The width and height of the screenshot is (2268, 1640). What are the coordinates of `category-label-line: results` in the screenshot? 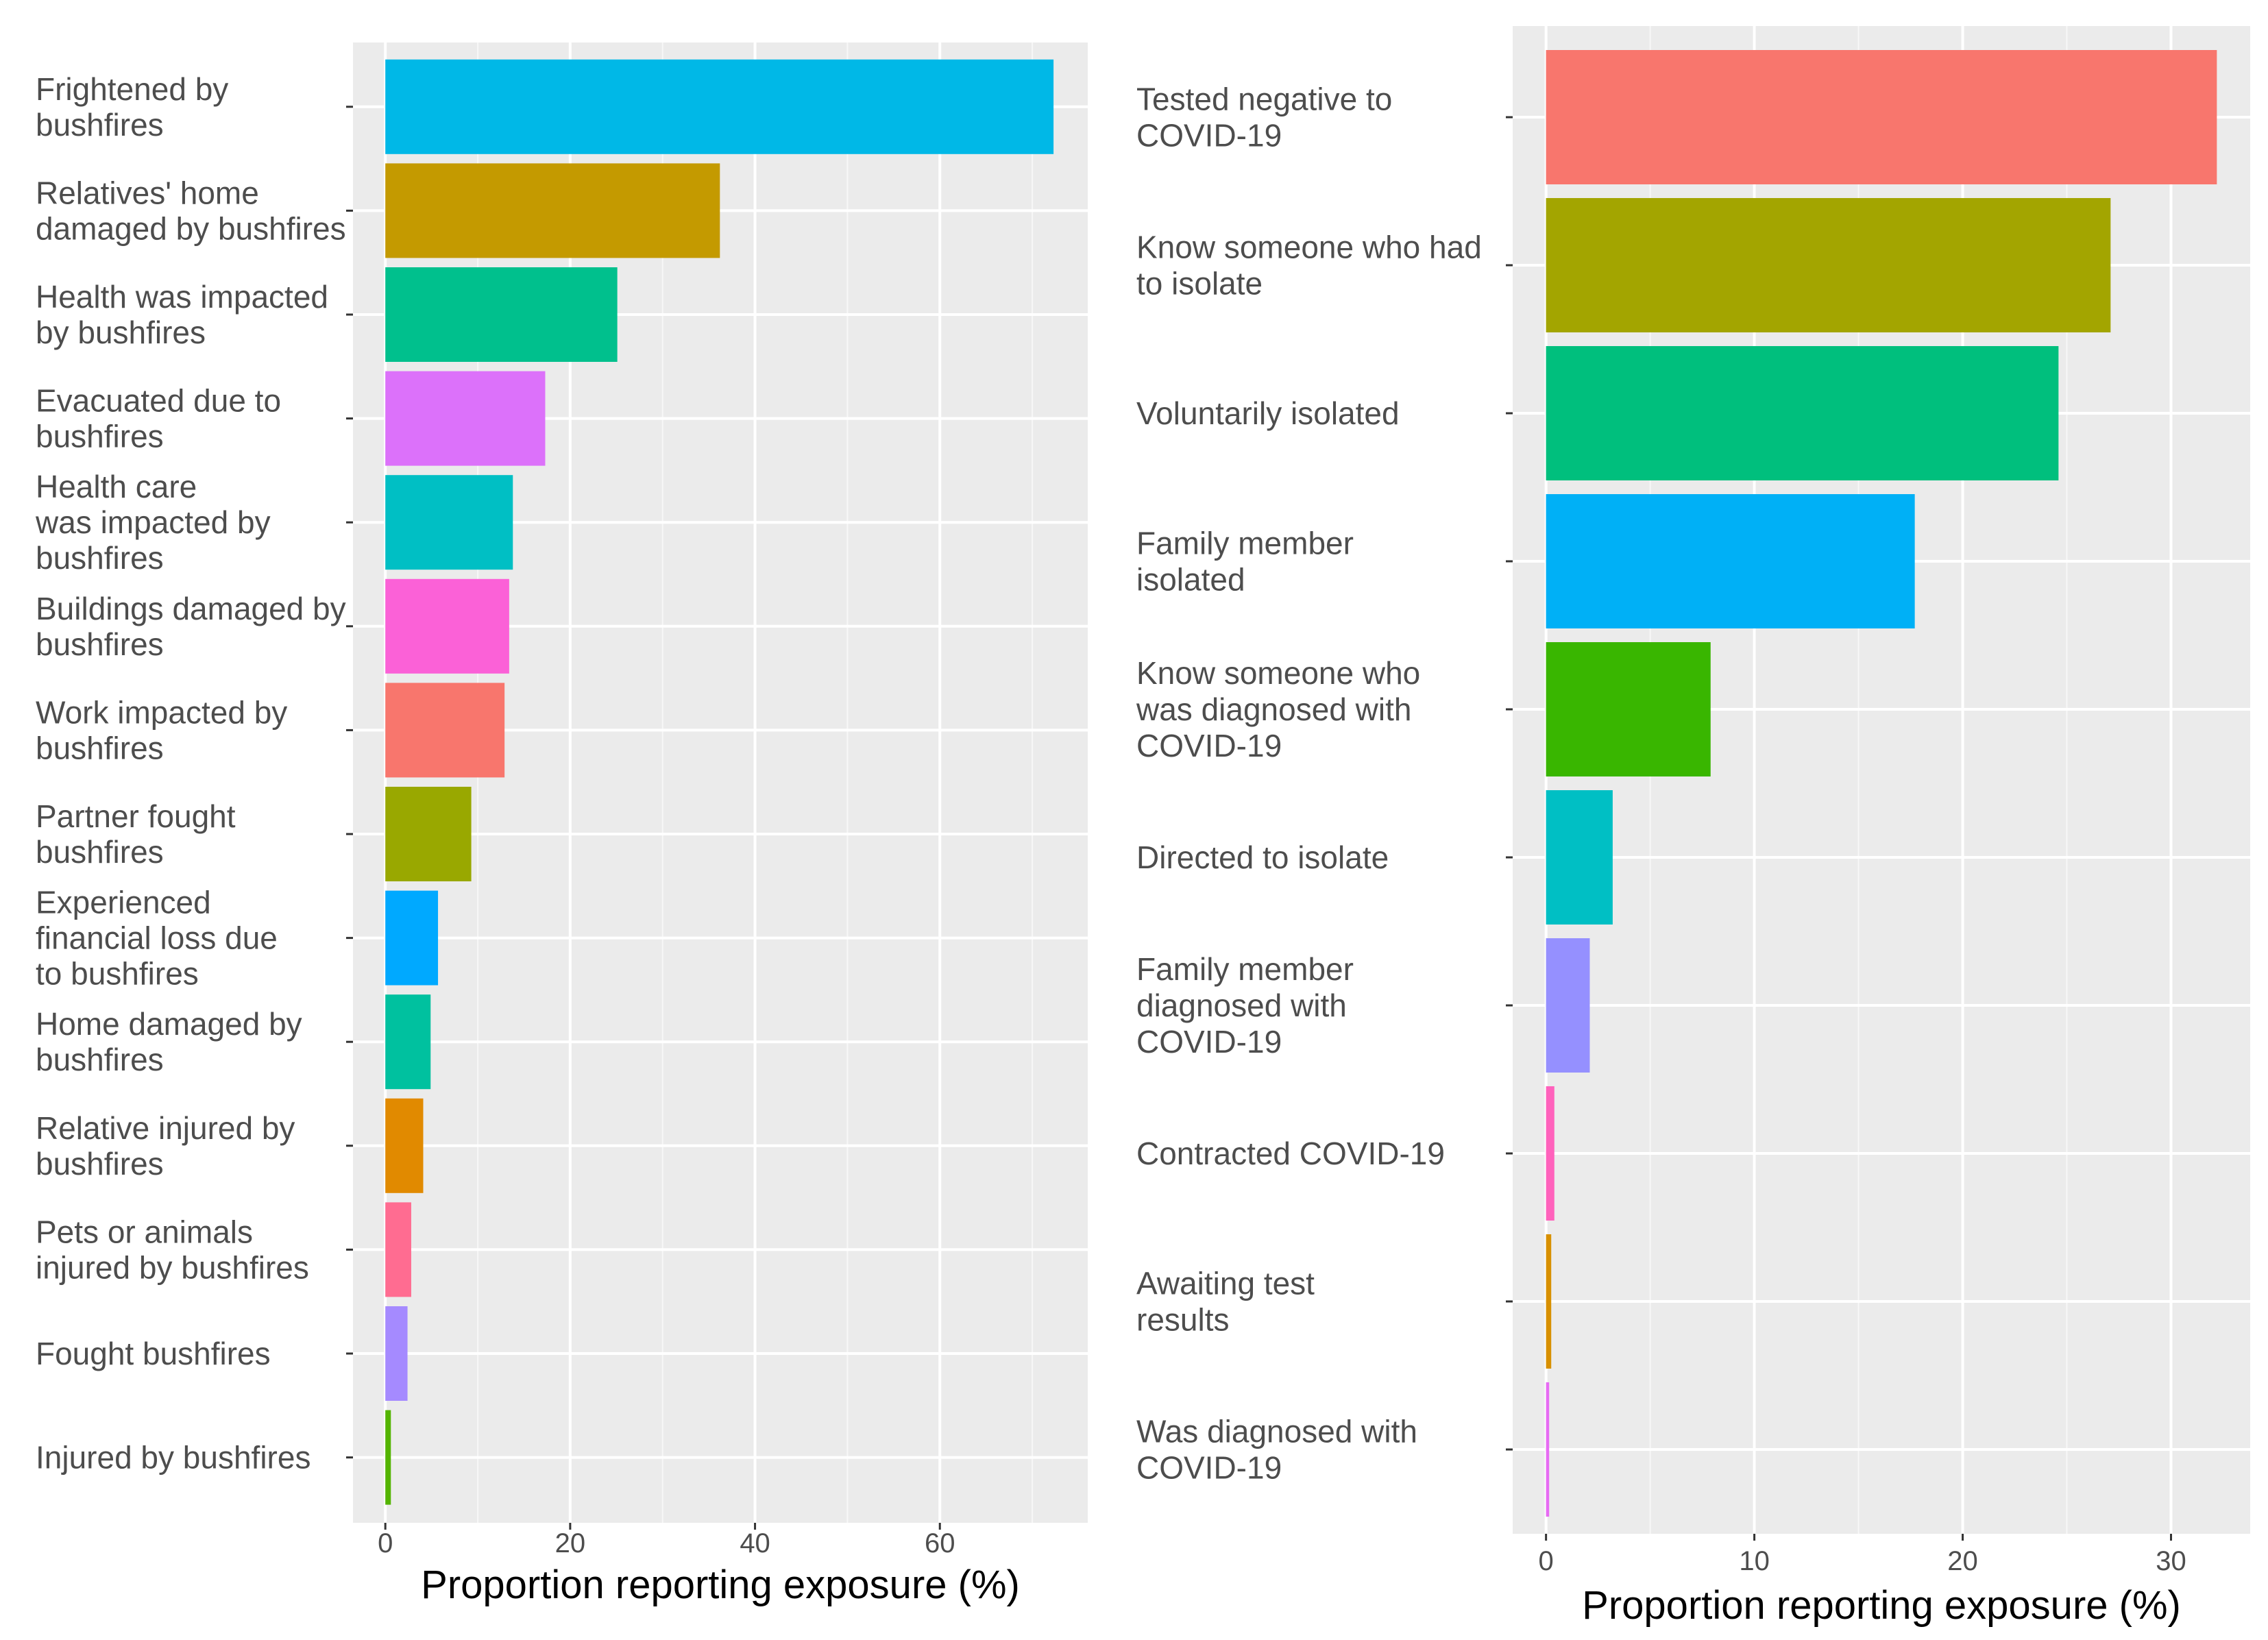 It's located at (1182, 1320).